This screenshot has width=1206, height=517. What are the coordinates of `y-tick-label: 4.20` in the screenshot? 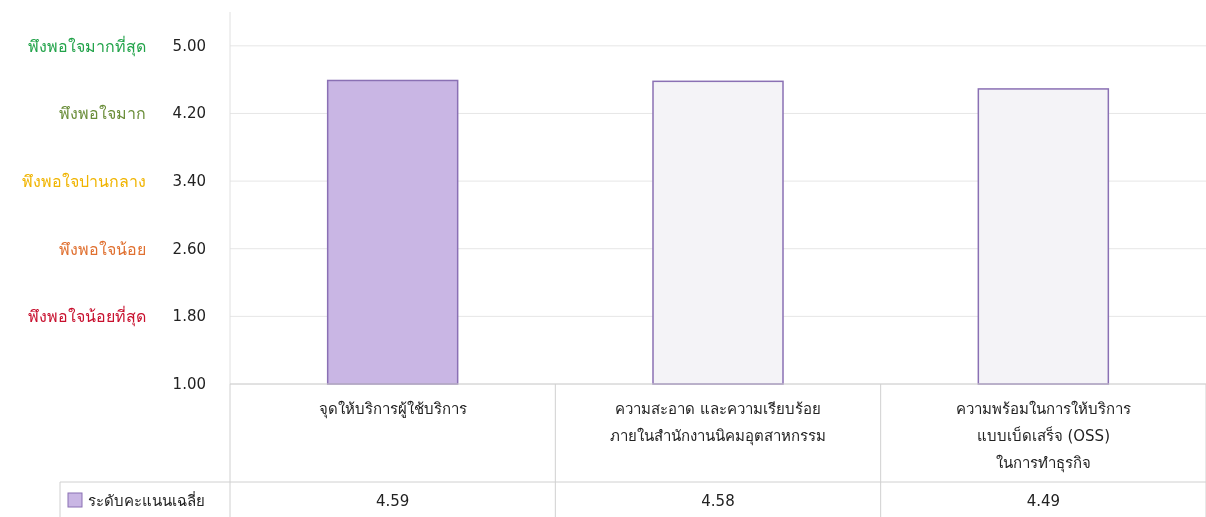 It's located at (189, 113).